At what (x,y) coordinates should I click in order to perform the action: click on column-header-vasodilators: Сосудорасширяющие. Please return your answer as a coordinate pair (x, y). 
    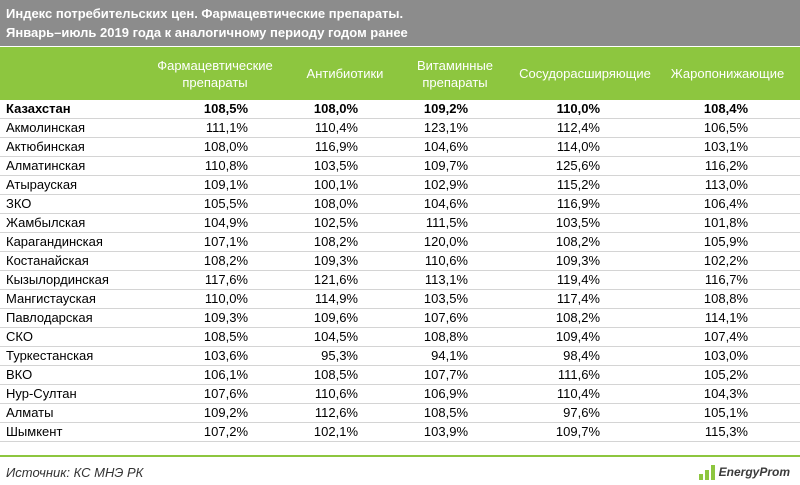
    Looking at the image, I should click on (585, 73).